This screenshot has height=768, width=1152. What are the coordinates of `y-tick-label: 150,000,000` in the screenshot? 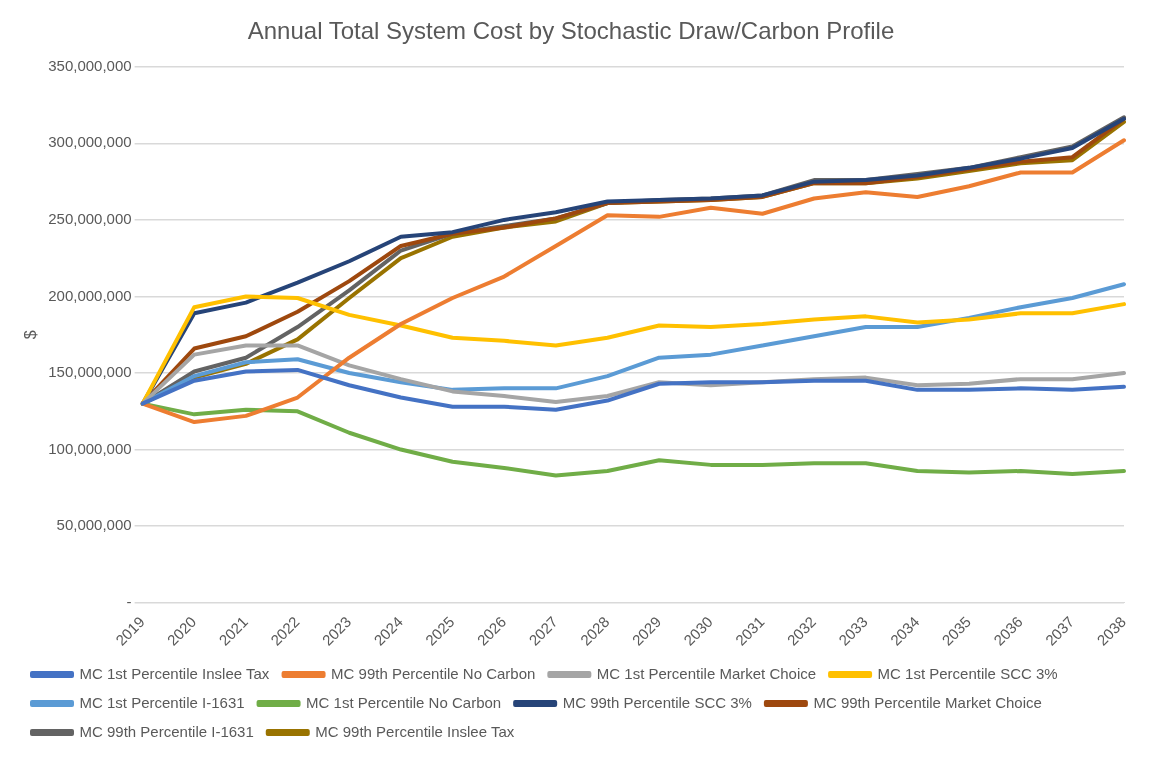 It's located at (90, 372).